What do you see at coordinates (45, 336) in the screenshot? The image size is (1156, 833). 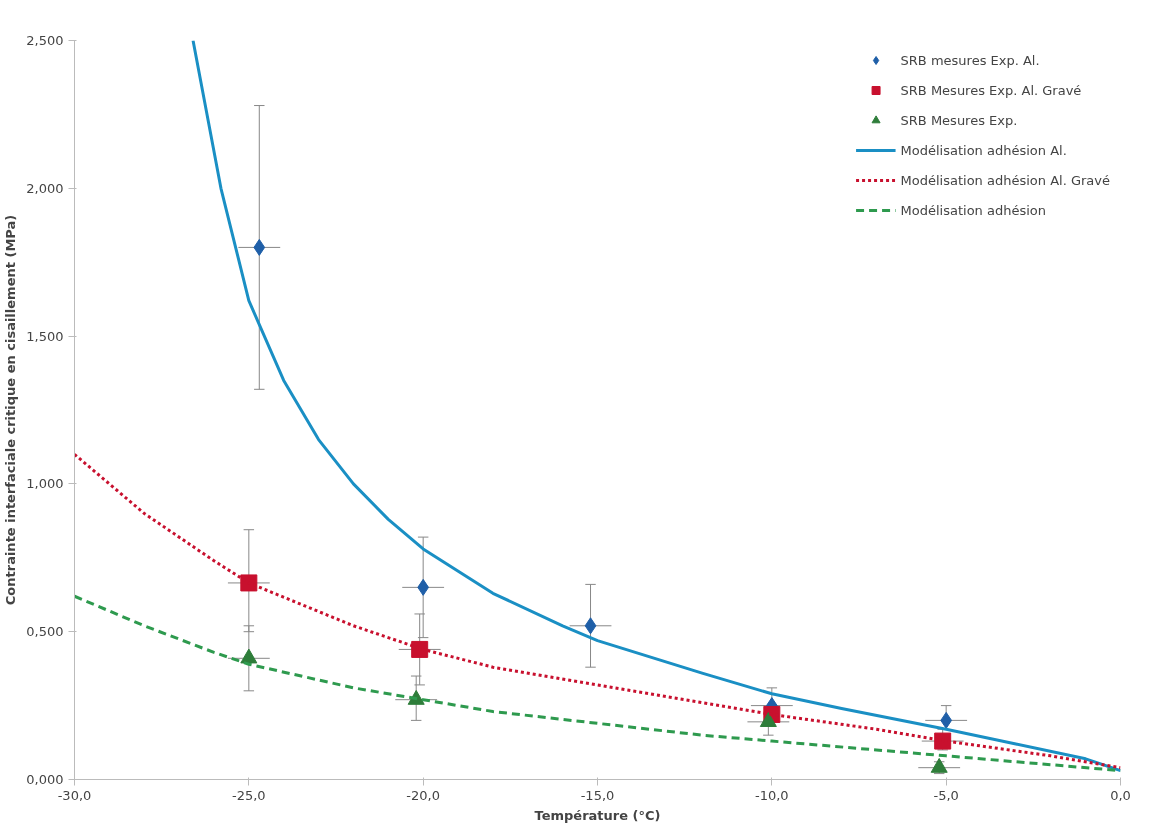 I see `y-tick-label: 1,500` at bounding box center [45, 336].